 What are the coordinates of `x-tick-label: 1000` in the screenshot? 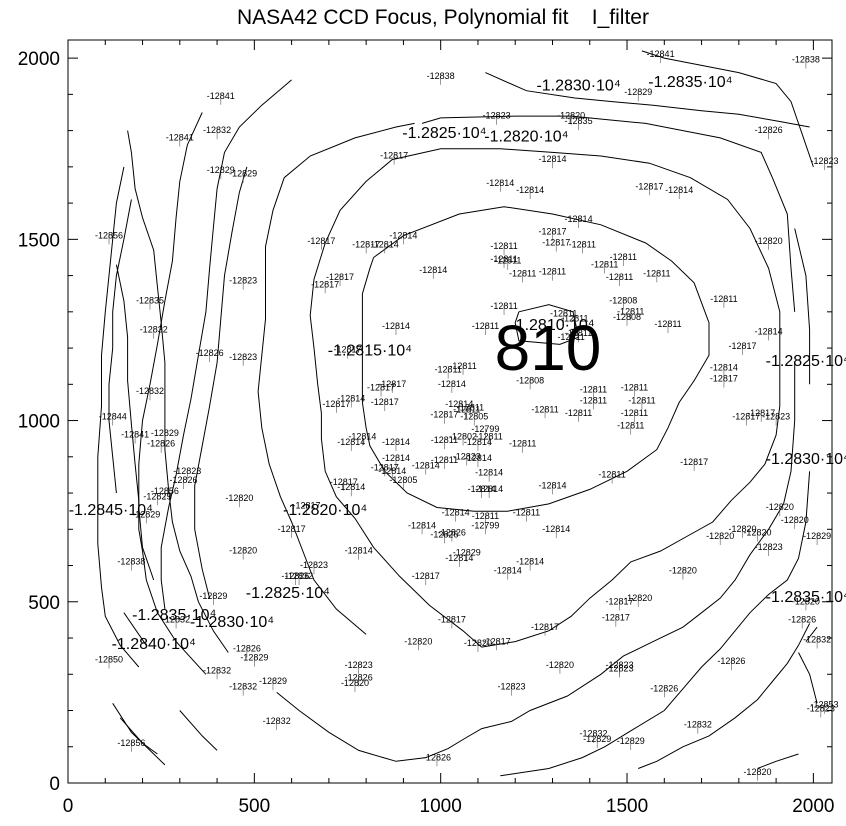 It's located at (441, 806).